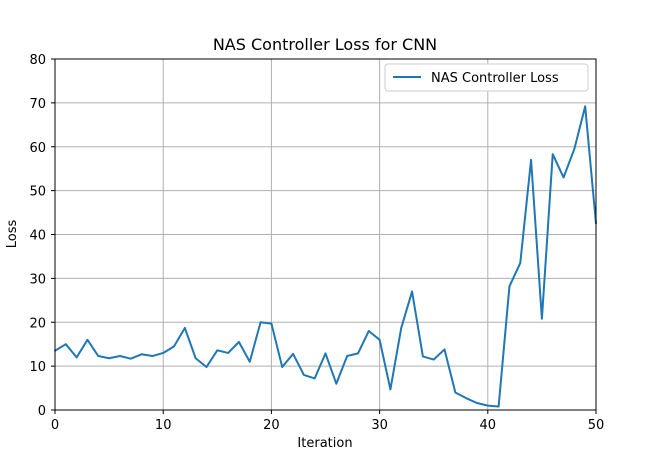 The height and width of the screenshot is (474, 648). What do you see at coordinates (37, 104) in the screenshot?
I see `y-tick-label: 70` at bounding box center [37, 104].